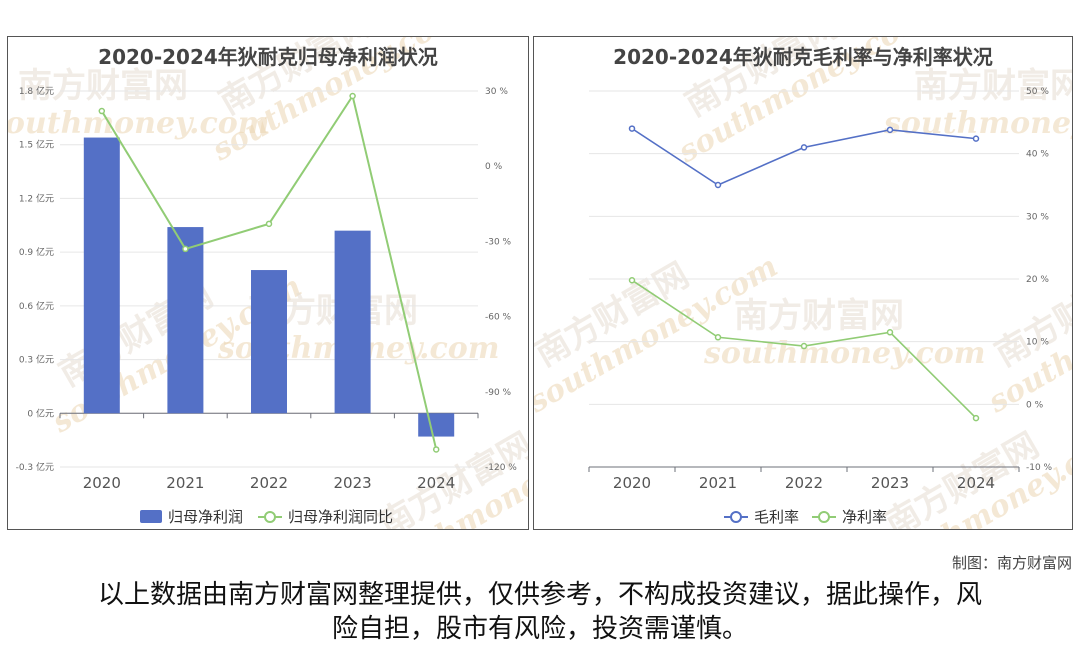  I want to click on disclaimer-line-1: 以上数据由南方财富网整理提供，仅供参考，不构成投资建议，据此操作，风, so click(539, 595).